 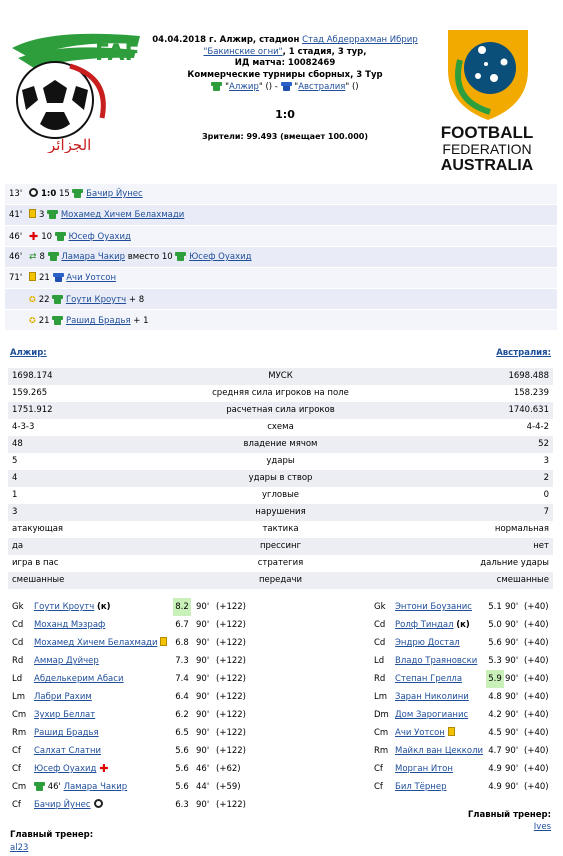 What do you see at coordinates (495, 715) in the screenshot?
I see `player-rating: 4.2` at bounding box center [495, 715].